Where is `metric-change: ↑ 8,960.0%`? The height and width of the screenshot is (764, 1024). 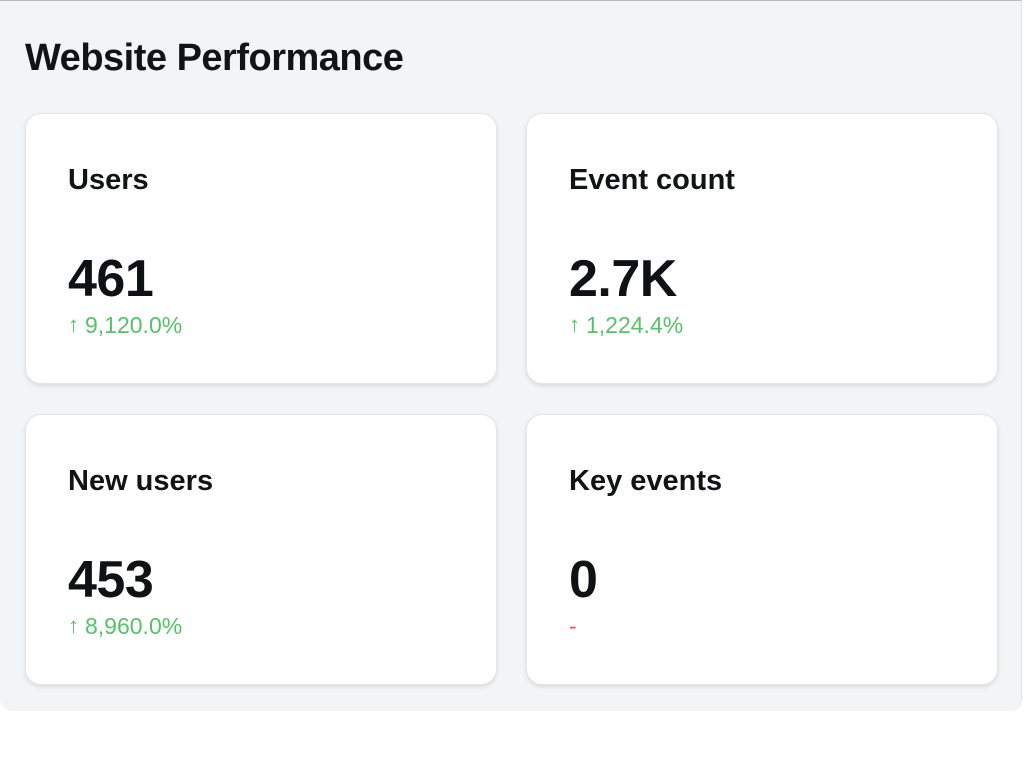
metric-change: ↑ 8,960.0% is located at coordinates (125, 626).